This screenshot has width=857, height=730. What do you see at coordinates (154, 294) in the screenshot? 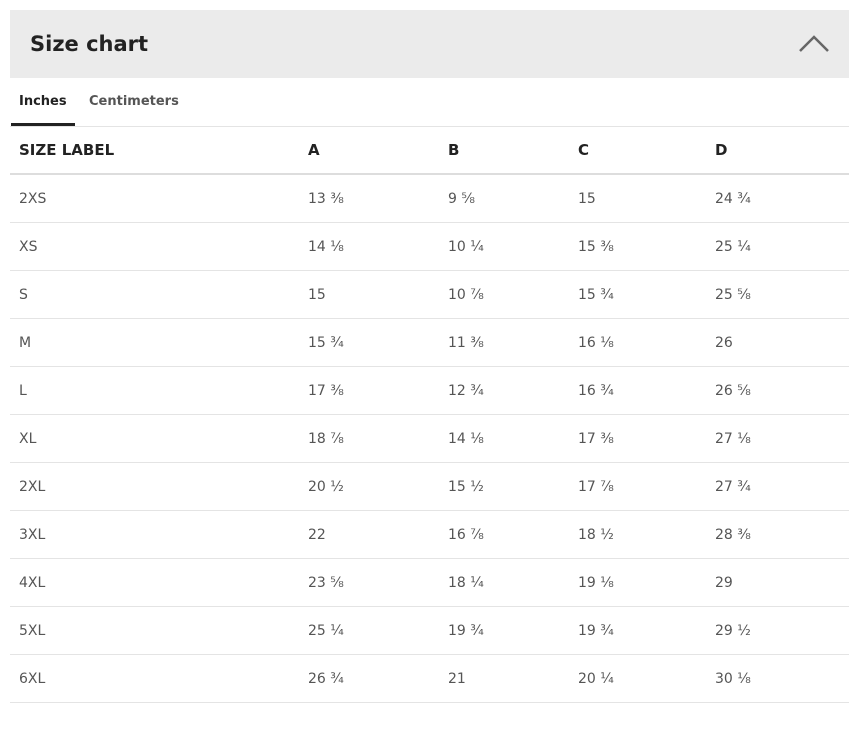
I see `size-label: S` at bounding box center [154, 294].